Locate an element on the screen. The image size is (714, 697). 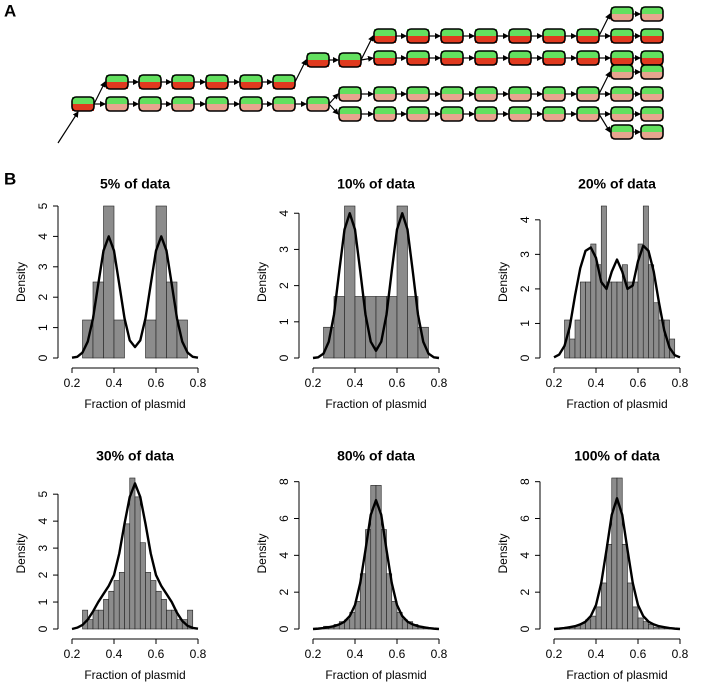
density-curve is located at coordinates (617, 301).